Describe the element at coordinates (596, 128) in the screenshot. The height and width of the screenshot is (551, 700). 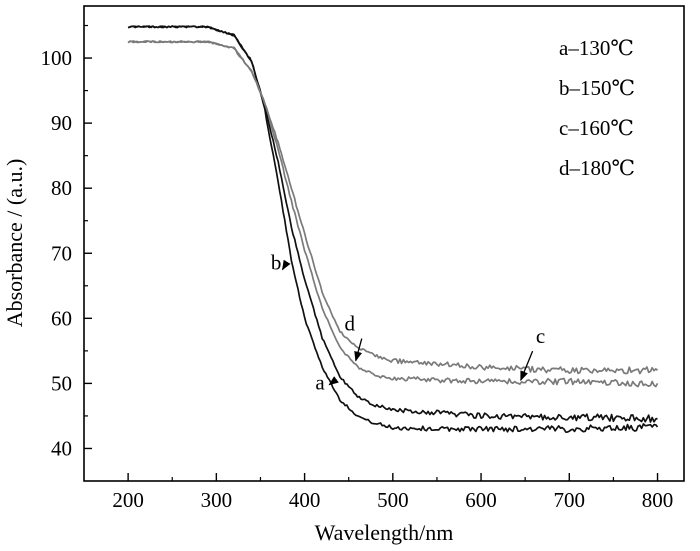
I see `legend-entry: c–160℃` at that location.